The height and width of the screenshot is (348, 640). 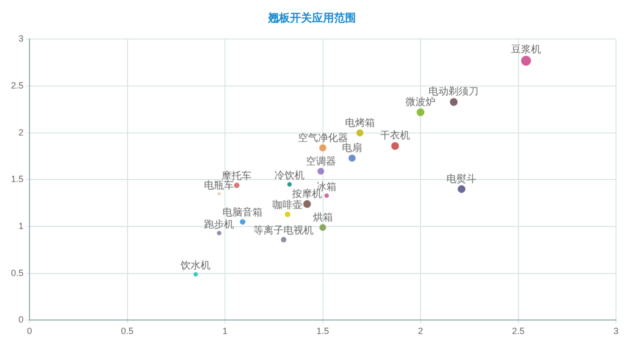 I want to click on series-label: 空调器, so click(x=321, y=162).